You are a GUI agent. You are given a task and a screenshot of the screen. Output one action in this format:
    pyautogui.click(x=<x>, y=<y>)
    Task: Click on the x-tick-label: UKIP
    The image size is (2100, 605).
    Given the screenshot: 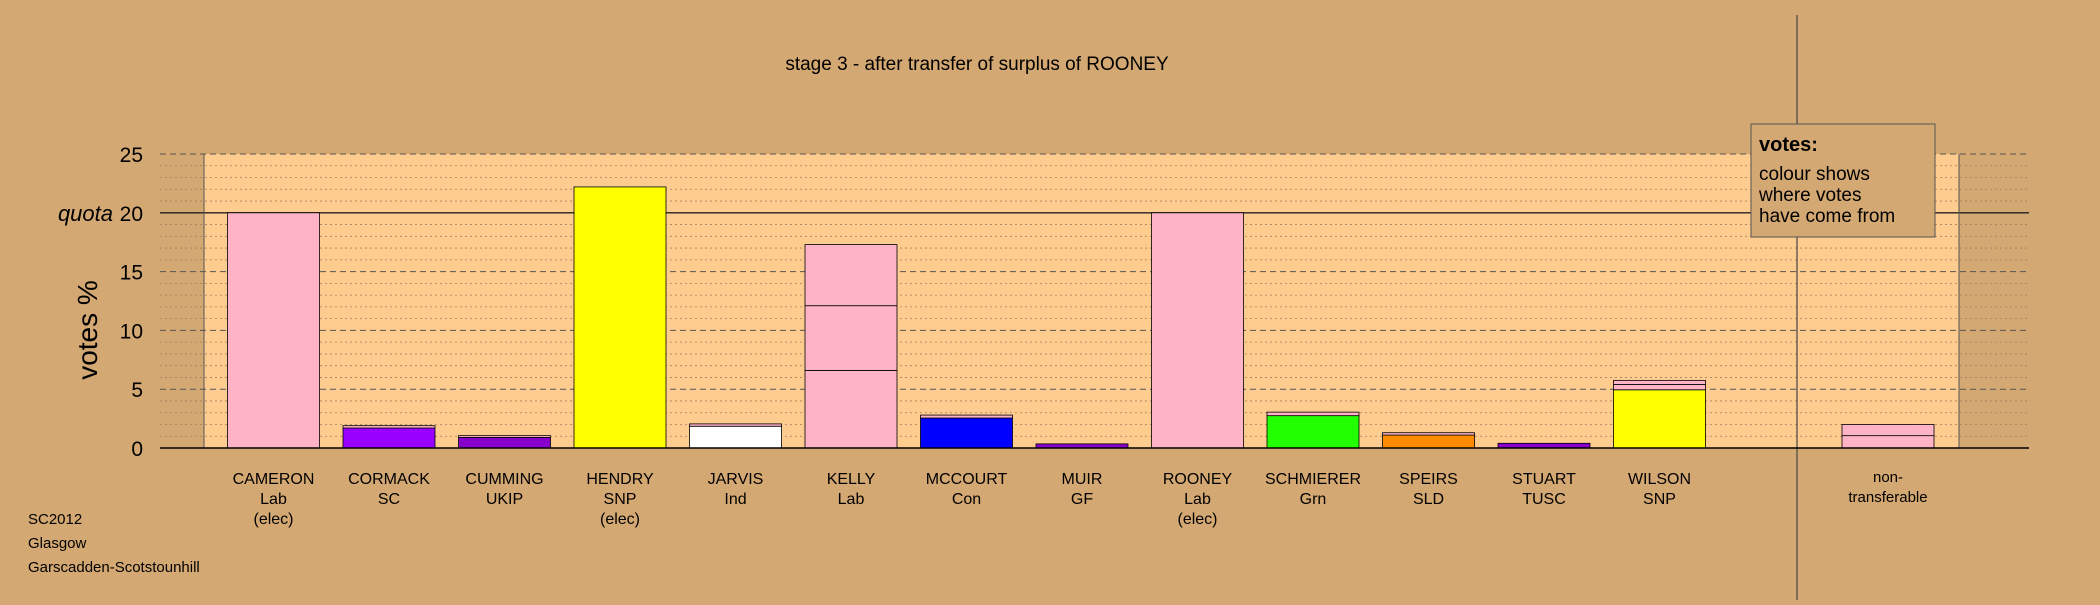 What is the action you would take?
    pyautogui.click(x=504, y=499)
    